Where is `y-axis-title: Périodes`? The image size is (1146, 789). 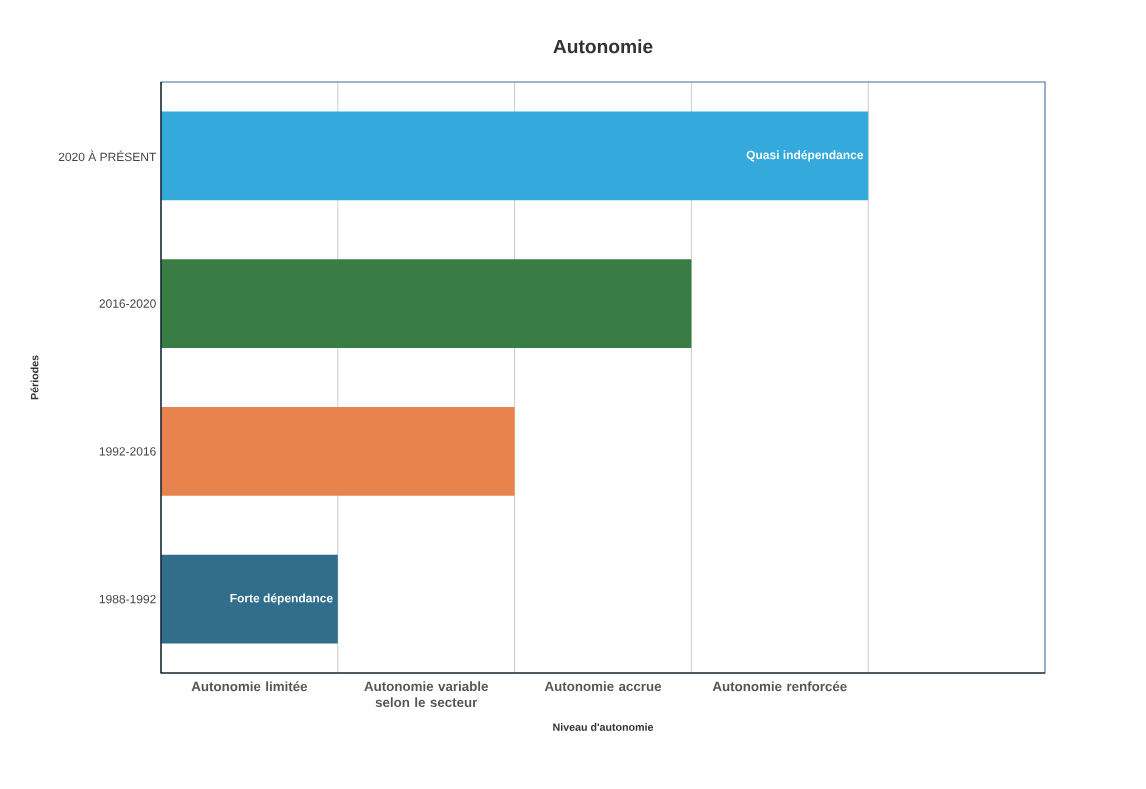 y-axis-title: Périodes is located at coordinates (34, 377).